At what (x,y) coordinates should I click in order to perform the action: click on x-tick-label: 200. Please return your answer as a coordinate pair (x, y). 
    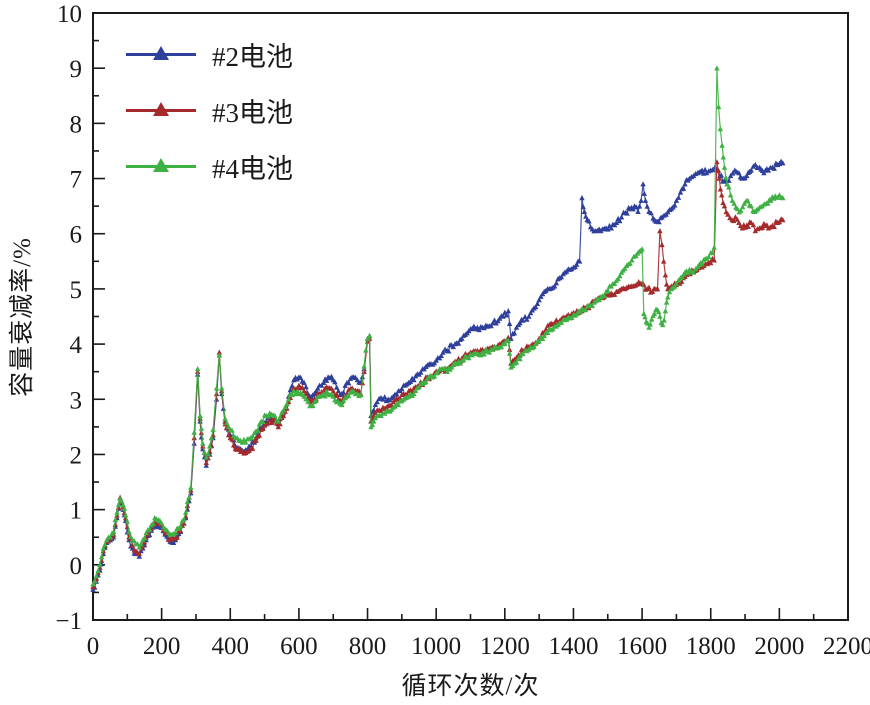
    Looking at the image, I should click on (162, 646).